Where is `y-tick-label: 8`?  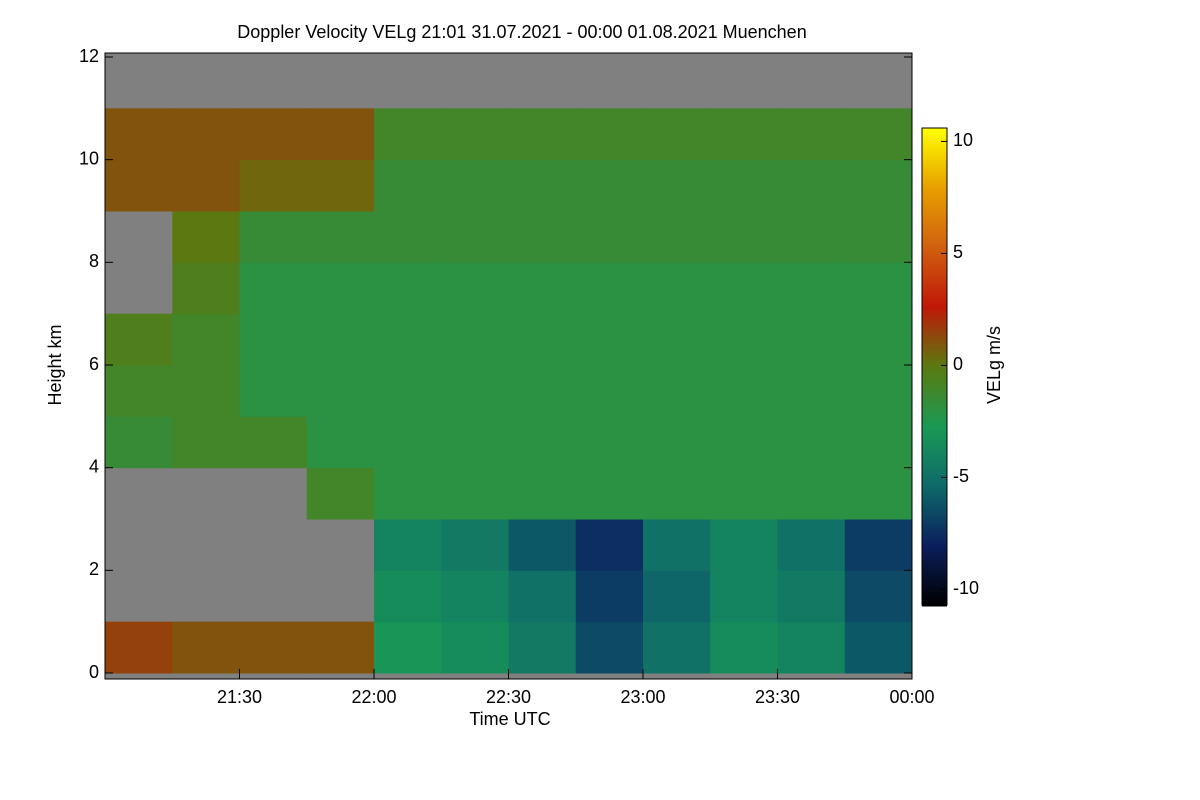 y-tick-label: 8 is located at coordinates (94, 261).